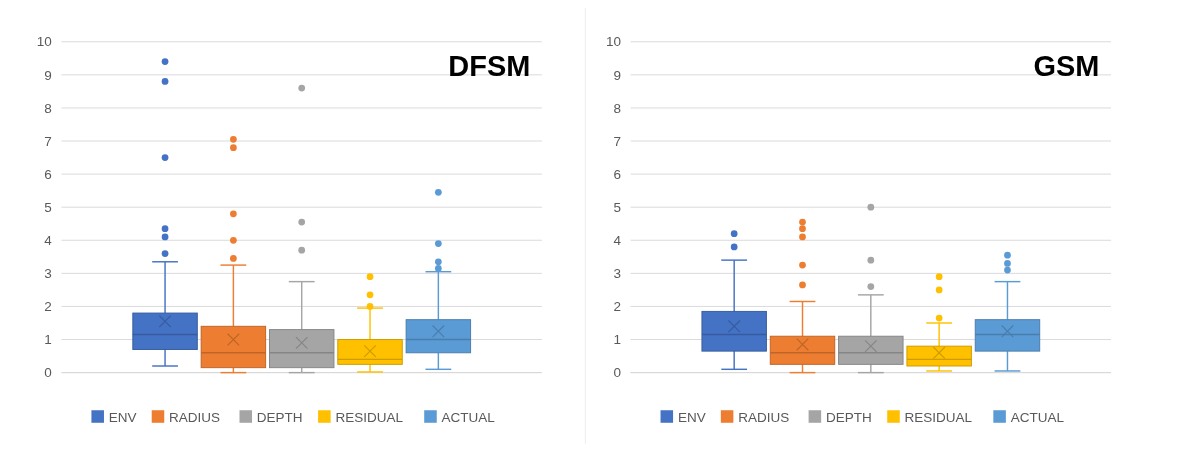 This screenshot has height=452, width=1187. I want to click on chart-title: GSM, so click(1066, 66).